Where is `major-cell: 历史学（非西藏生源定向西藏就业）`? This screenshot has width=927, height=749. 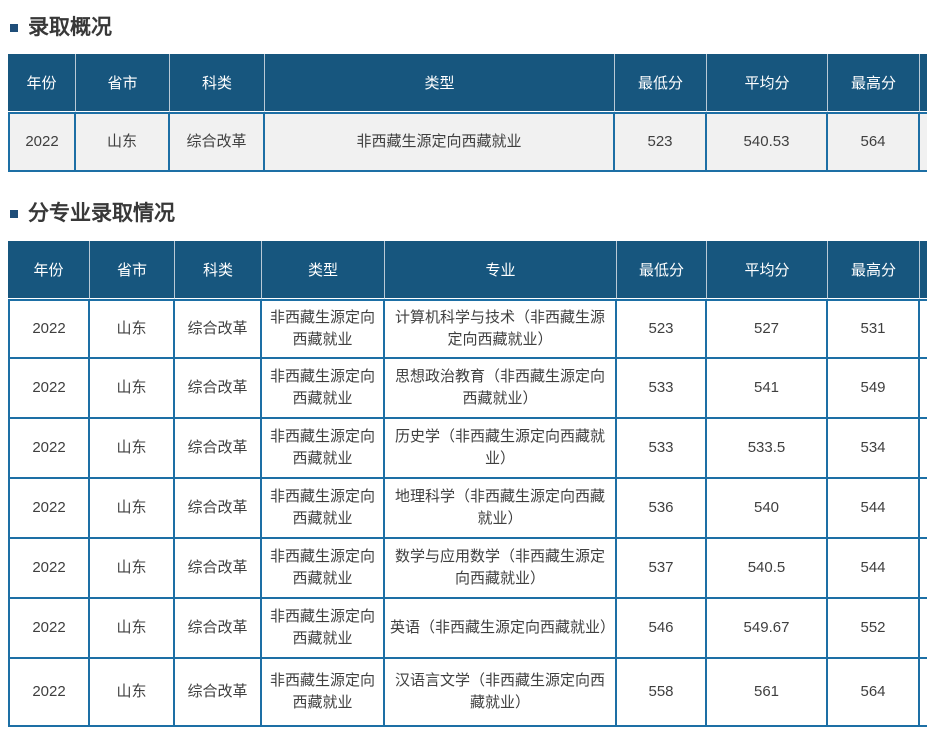 major-cell: 历史学（非西藏生源定向西藏就业） is located at coordinates (501, 449).